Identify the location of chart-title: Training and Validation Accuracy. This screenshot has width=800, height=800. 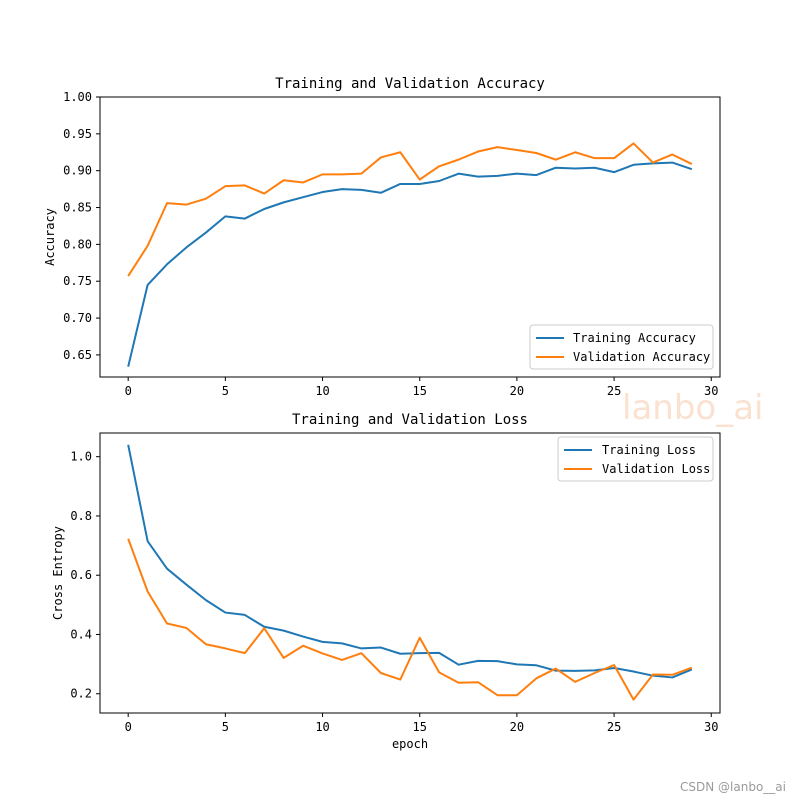
(410, 84).